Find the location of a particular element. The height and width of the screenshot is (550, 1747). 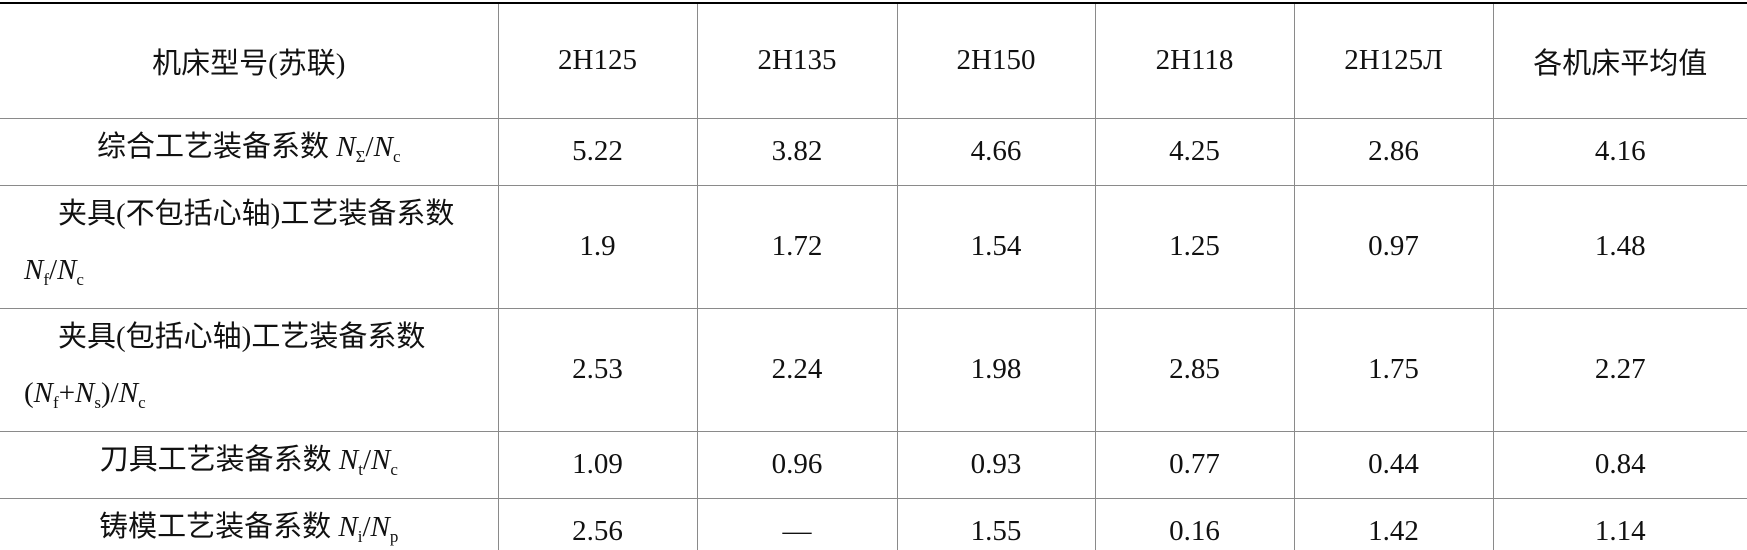

value-cell: 1.9 is located at coordinates (597, 246).